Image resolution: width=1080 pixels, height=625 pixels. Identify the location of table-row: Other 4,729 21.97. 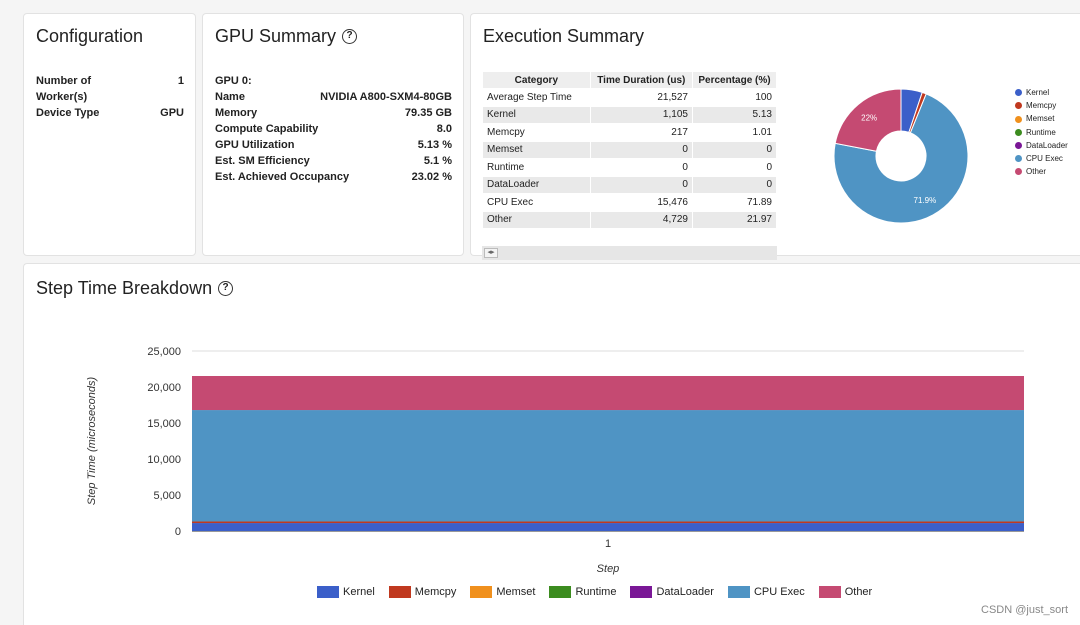
(630, 219).